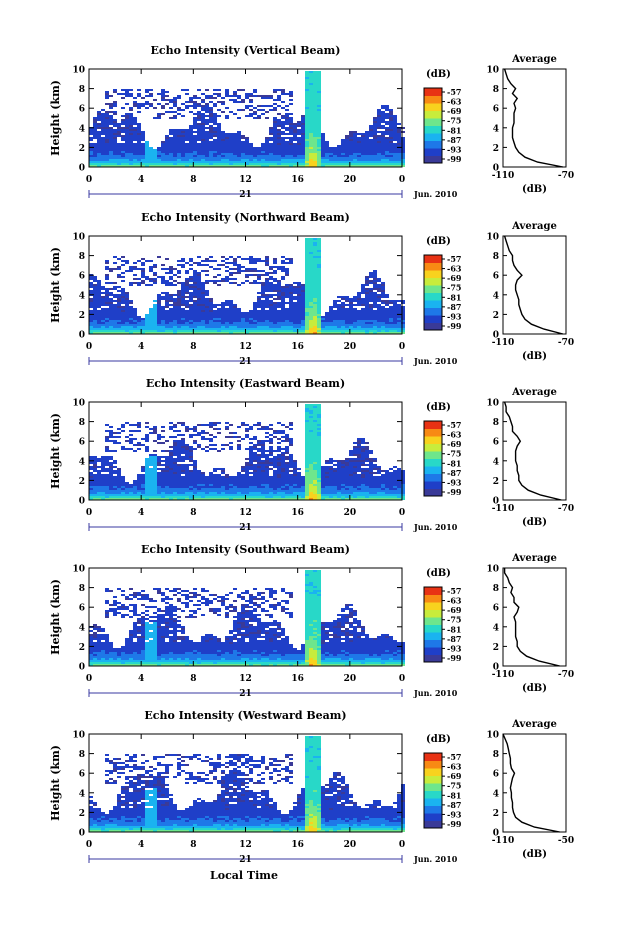  Describe the element at coordinates (433, 274) in the screenshot. I see `colorbar-swatch` at that location.